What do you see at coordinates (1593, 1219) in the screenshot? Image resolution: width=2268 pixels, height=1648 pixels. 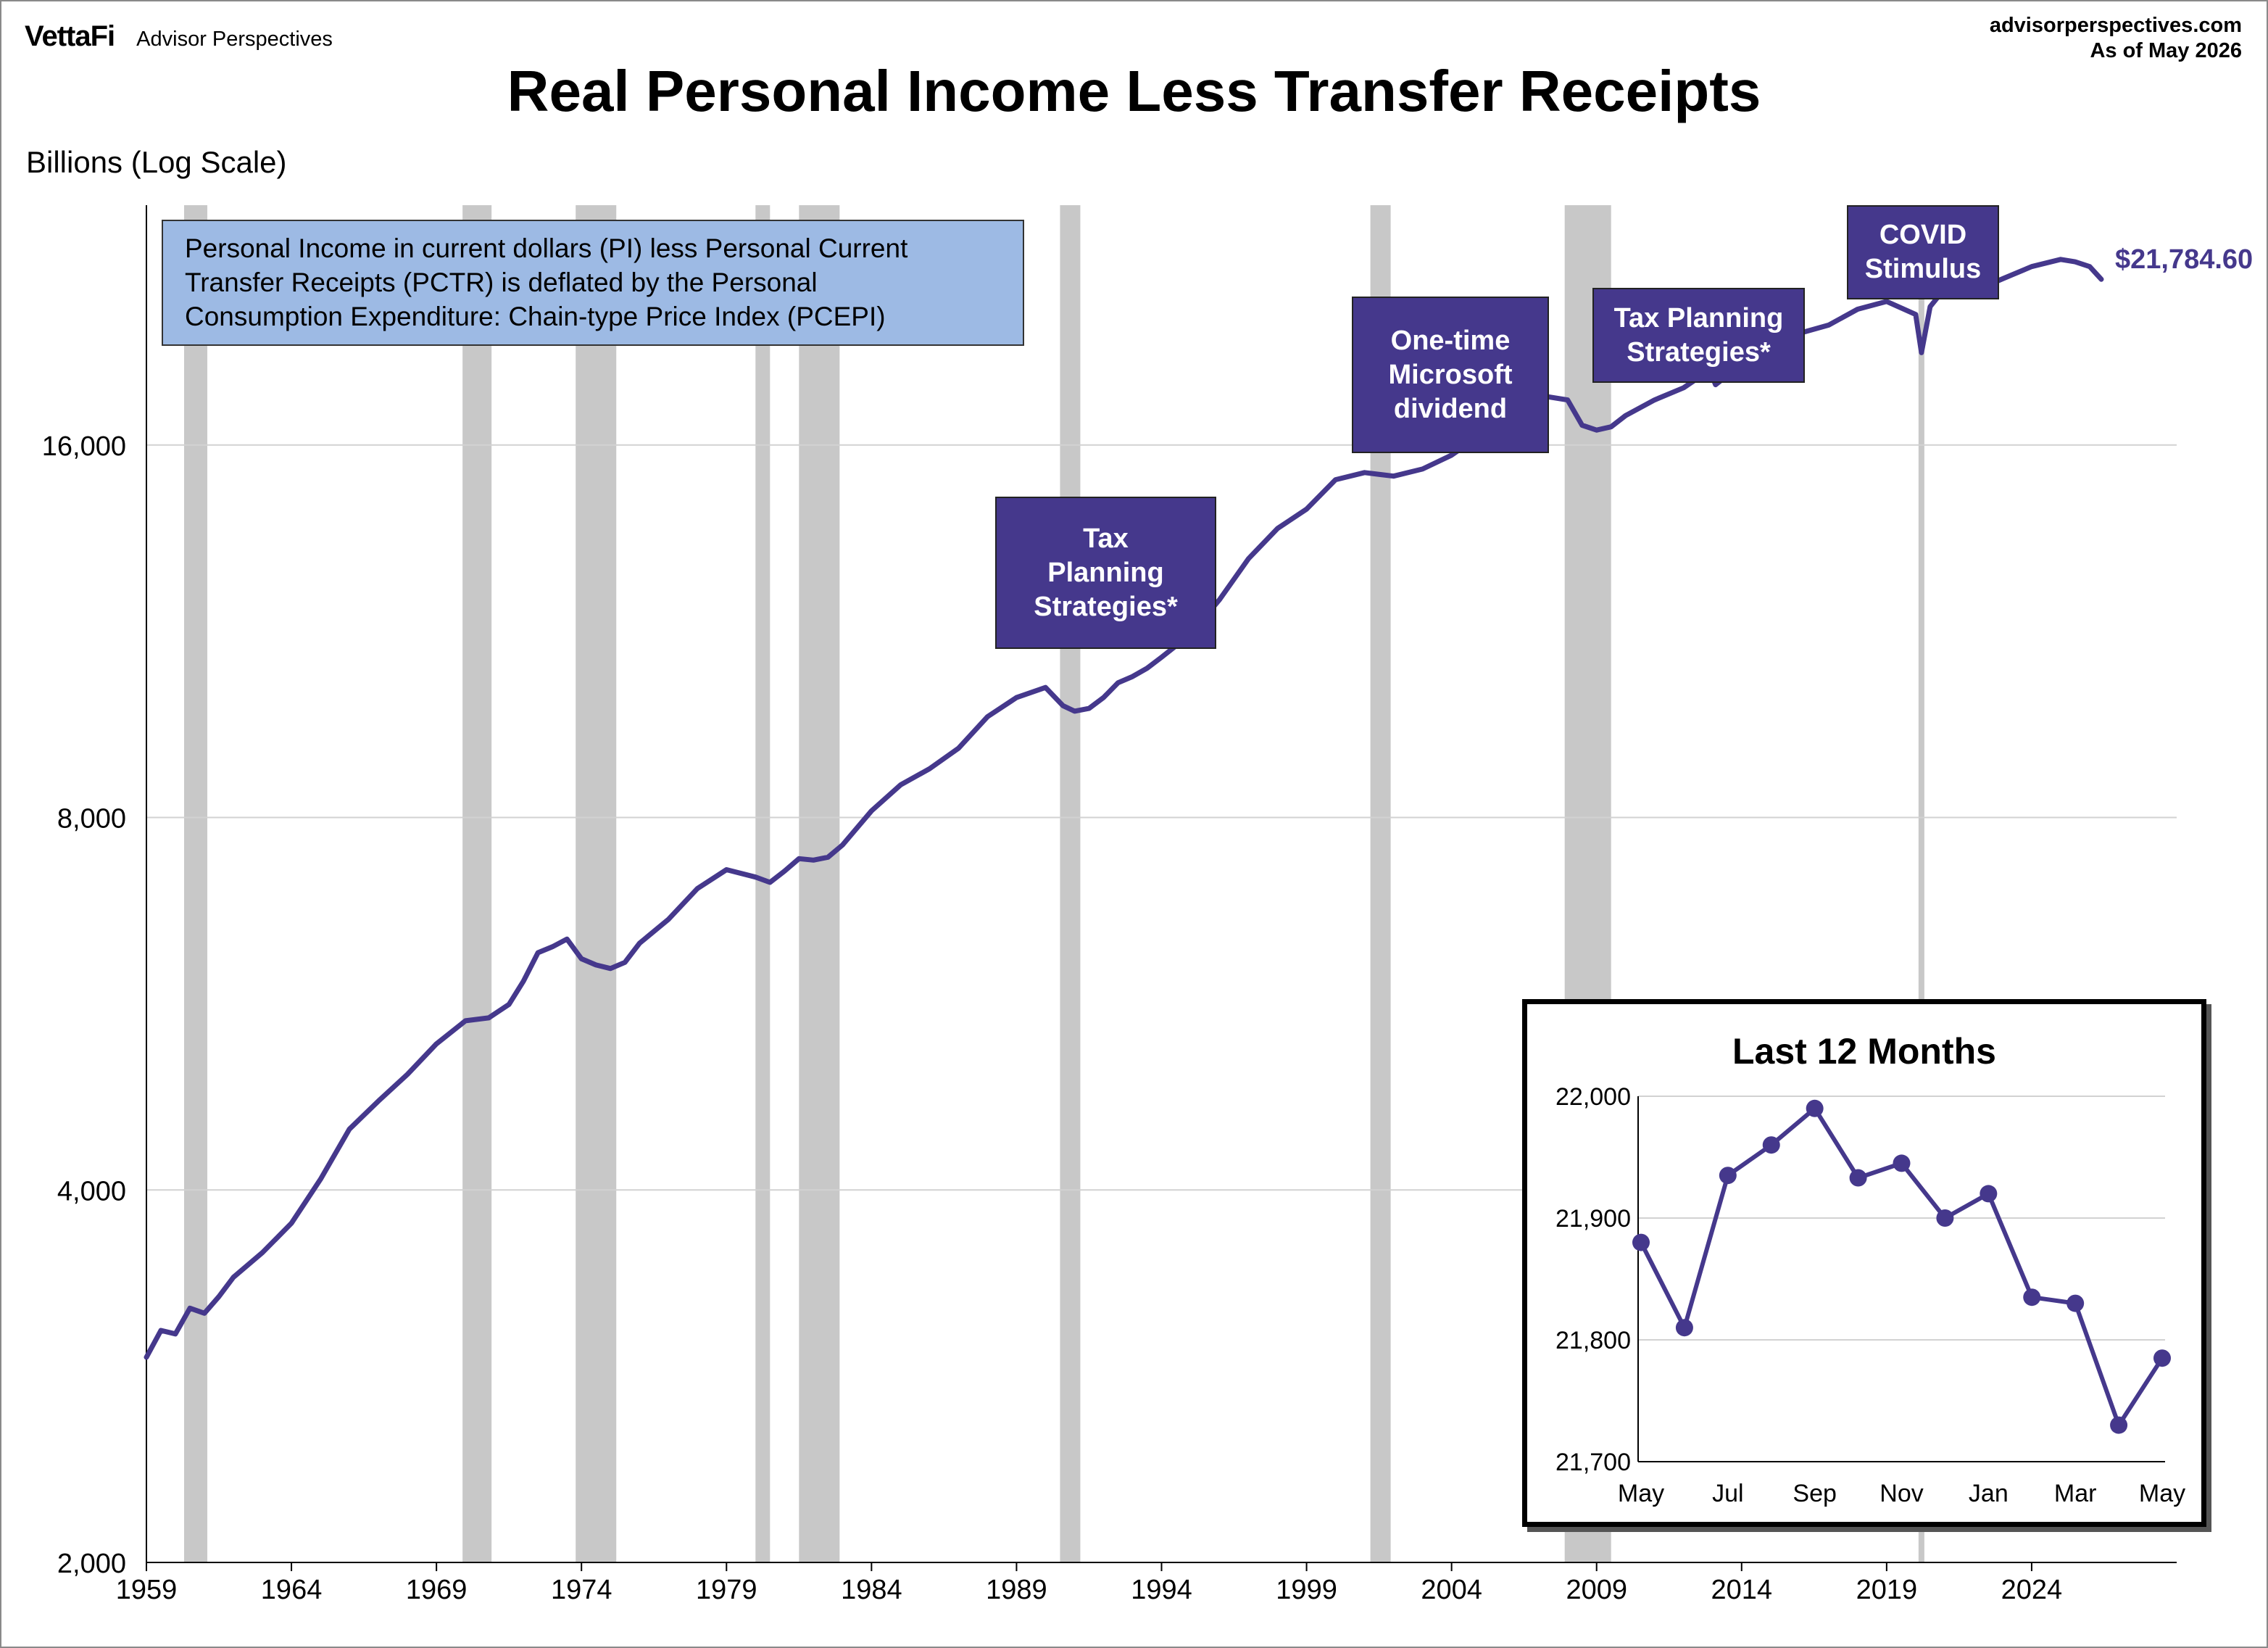 I see `inset-y-tick-label: 21,900` at bounding box center [1593, 1219].